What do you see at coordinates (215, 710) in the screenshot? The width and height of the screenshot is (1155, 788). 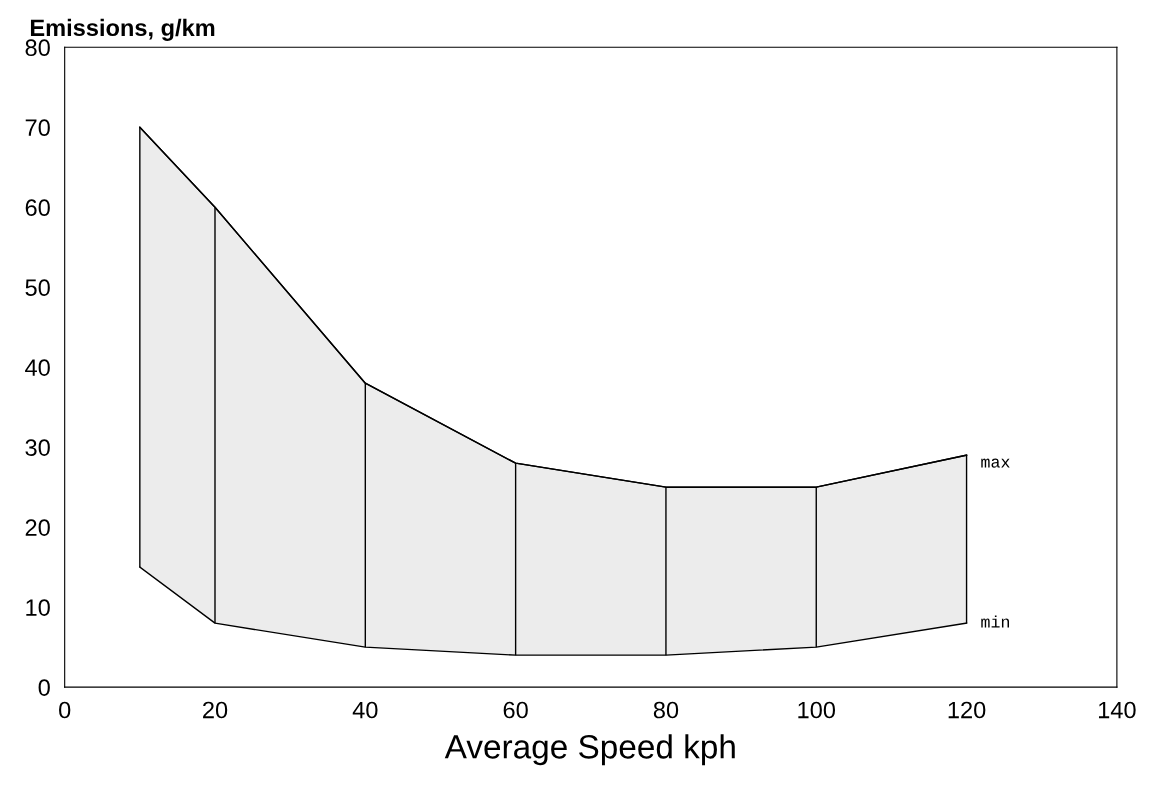 I see `x-tick-label: 20` at bounding box center [215, 710].